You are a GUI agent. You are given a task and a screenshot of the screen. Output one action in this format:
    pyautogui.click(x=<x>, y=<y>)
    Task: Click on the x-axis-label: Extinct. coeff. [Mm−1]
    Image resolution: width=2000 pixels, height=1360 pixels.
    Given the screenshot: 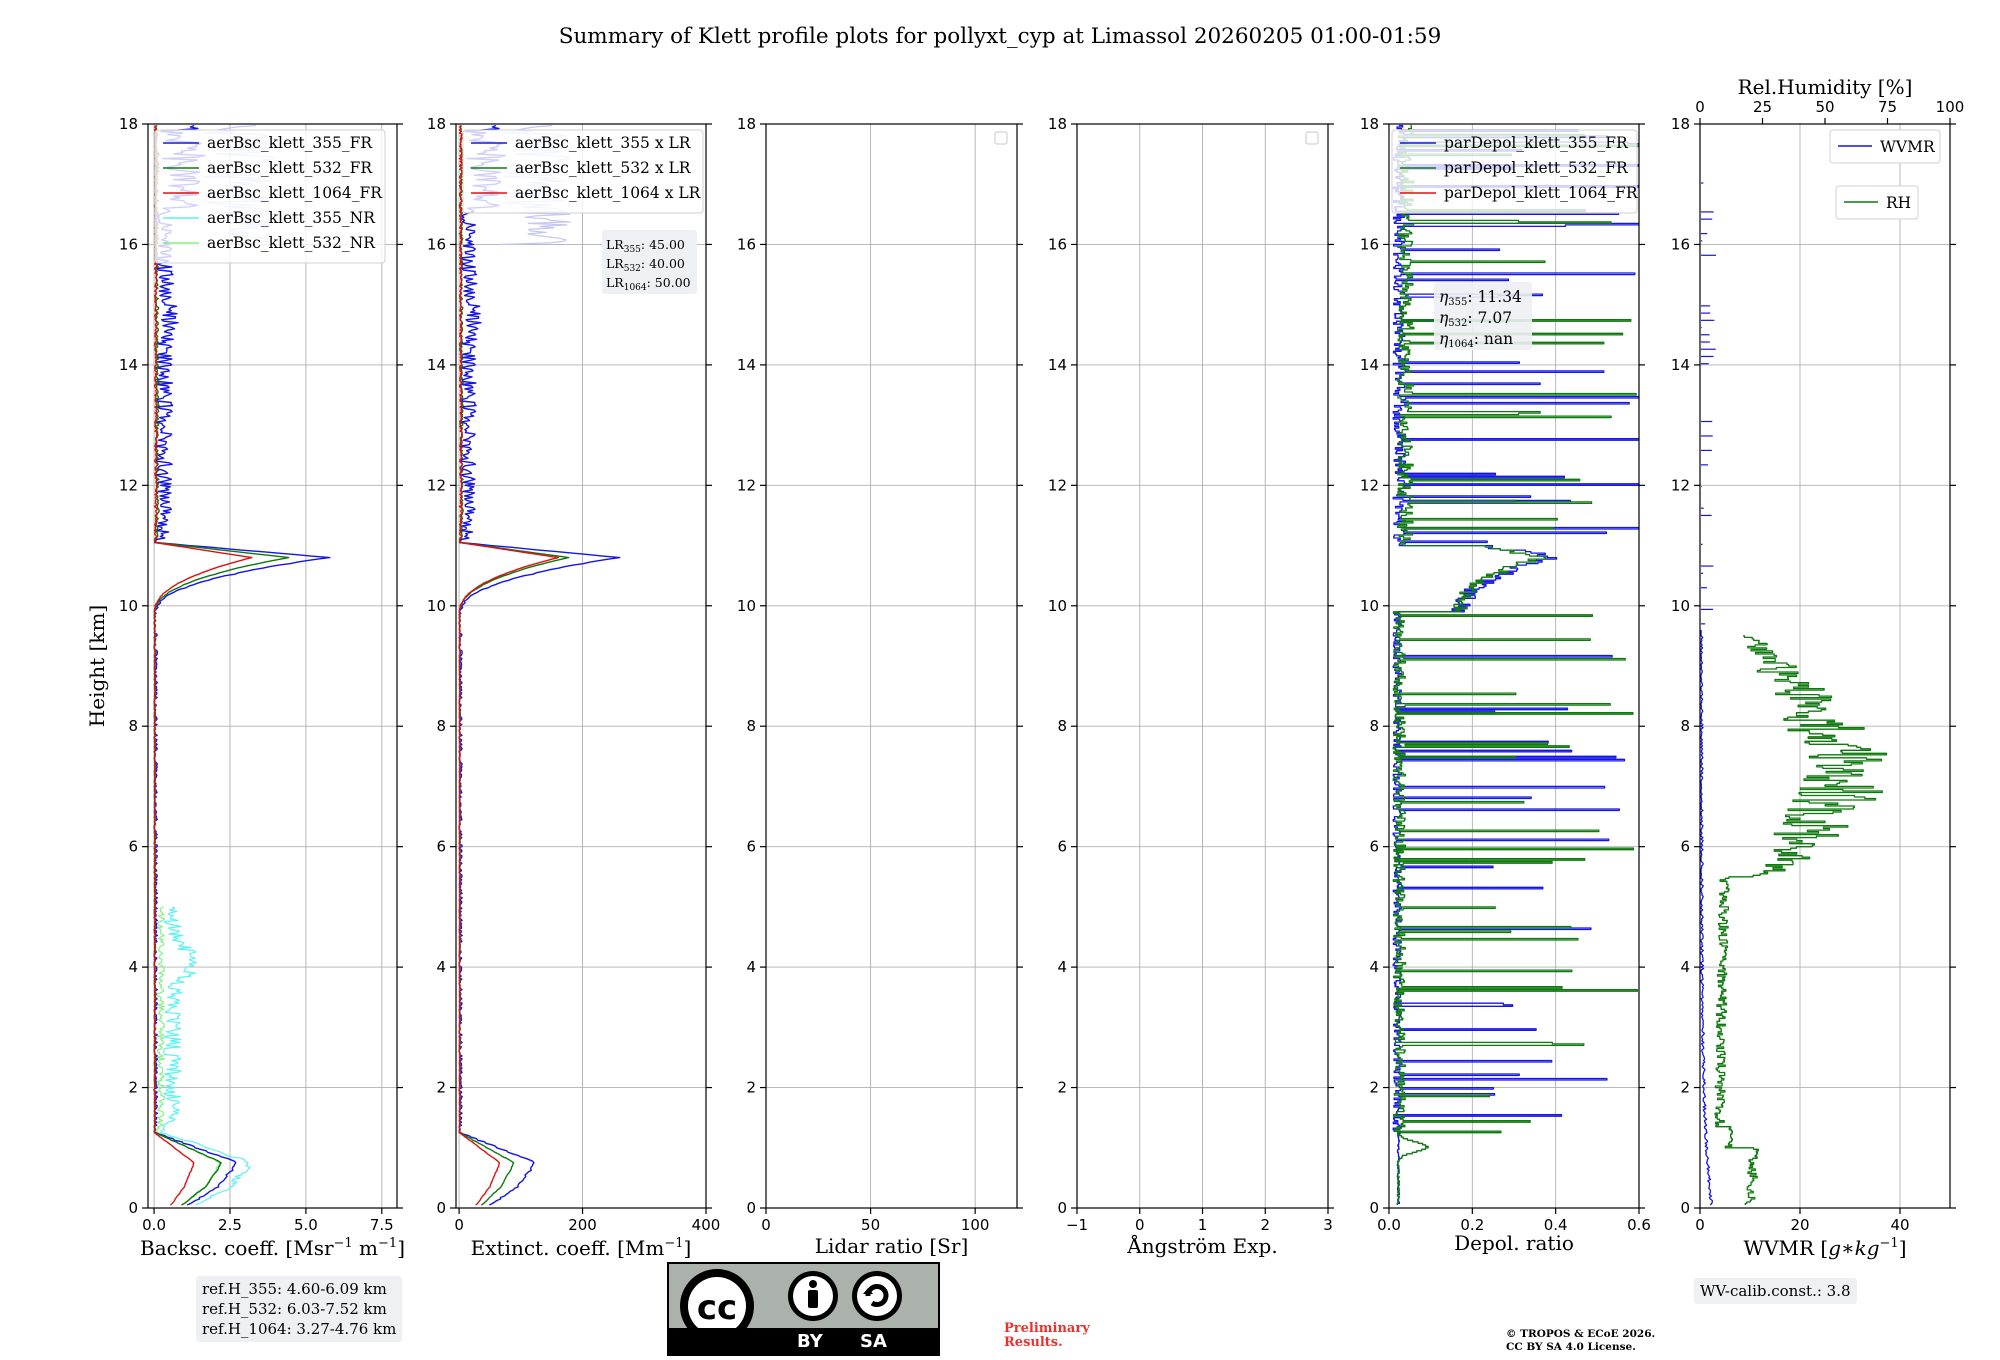 What is the action you would take?
    pyautogui.click(x=581, y=1248)
    